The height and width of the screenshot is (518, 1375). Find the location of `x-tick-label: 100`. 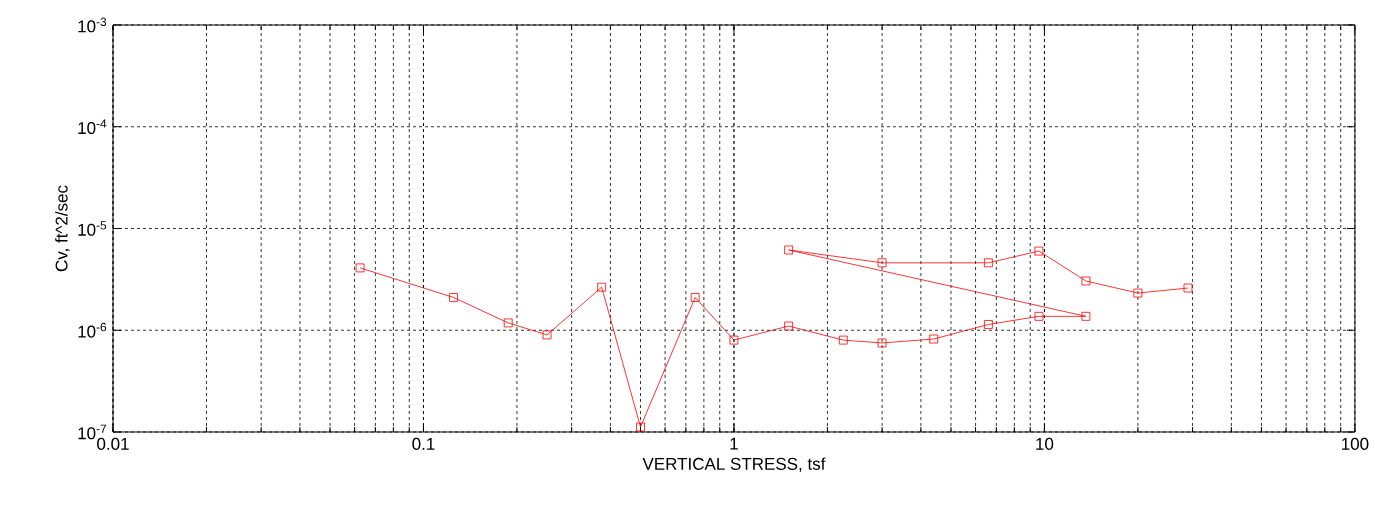

x-tick-label: 100 is located at coordinates (1355, 443).